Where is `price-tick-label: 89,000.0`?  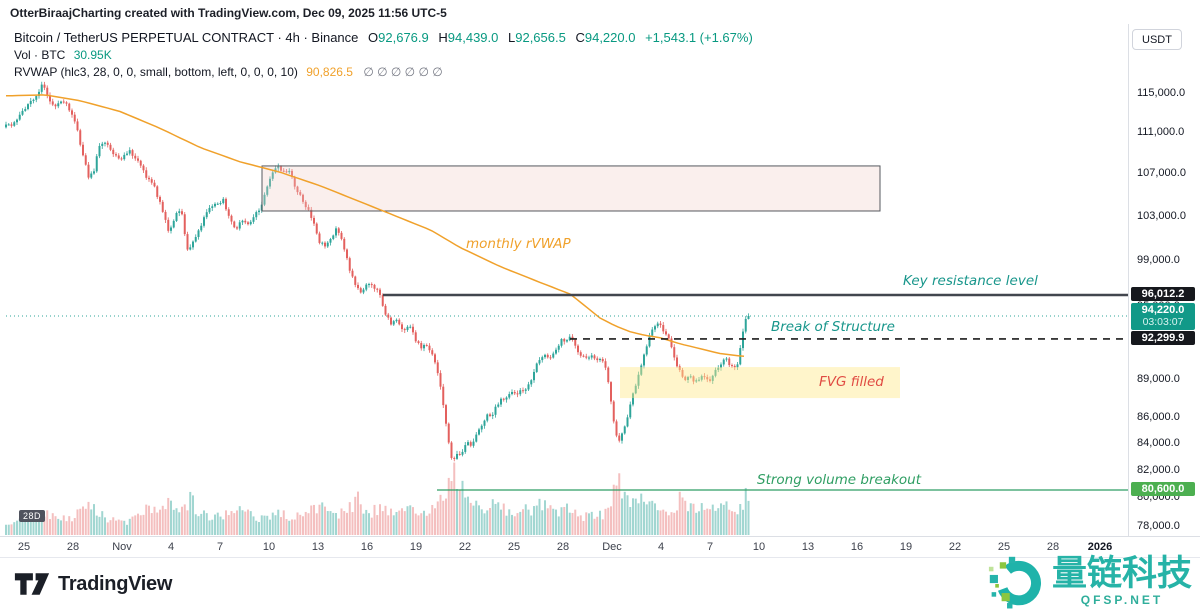
price-tick-label: 89,000.0 is located at coordinates (1158, 378).